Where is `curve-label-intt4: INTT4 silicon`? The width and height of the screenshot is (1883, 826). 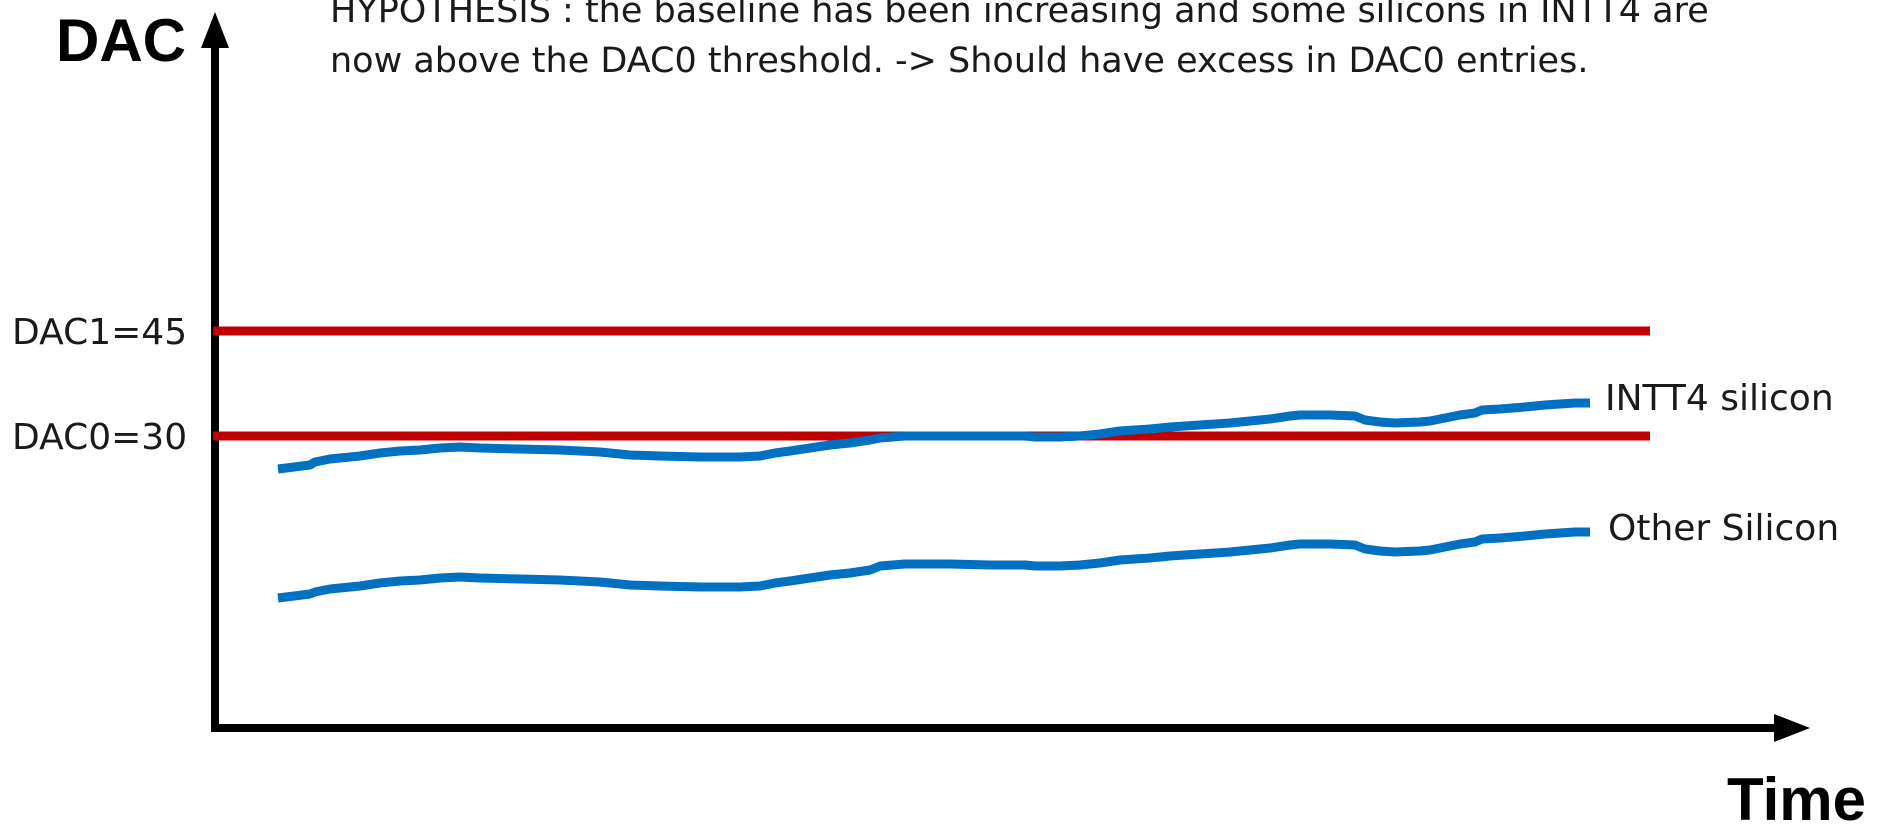
curve-label-intt4: INTT4 silicon is located at coordinates (1719, 398).